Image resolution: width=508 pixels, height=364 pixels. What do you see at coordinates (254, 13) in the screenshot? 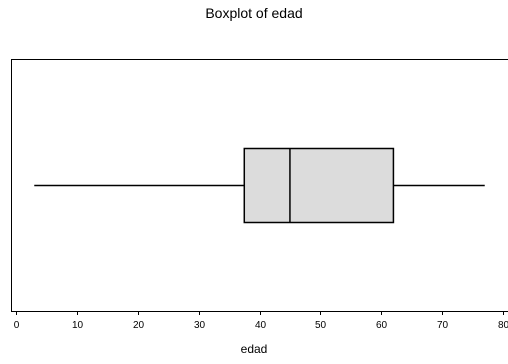
I see `chart-title: Boxplot of edad` at bounding box center [254, 13].